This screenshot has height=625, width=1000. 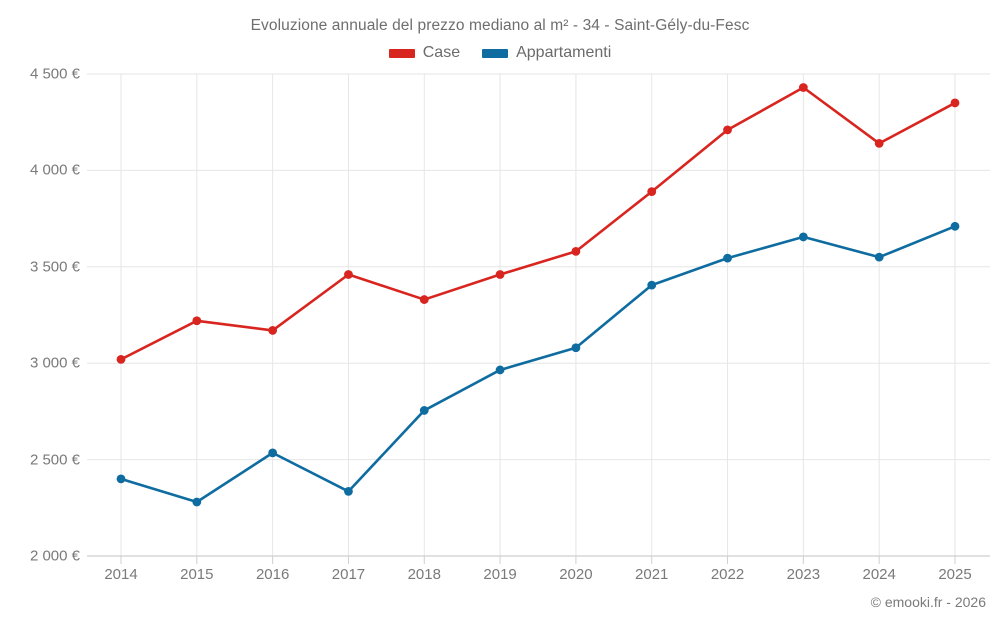 What do you see at coordinates (54, 170) in the screenshot?
I see `y-tick-label: 4 000 €` at bounding box center [54, 170].